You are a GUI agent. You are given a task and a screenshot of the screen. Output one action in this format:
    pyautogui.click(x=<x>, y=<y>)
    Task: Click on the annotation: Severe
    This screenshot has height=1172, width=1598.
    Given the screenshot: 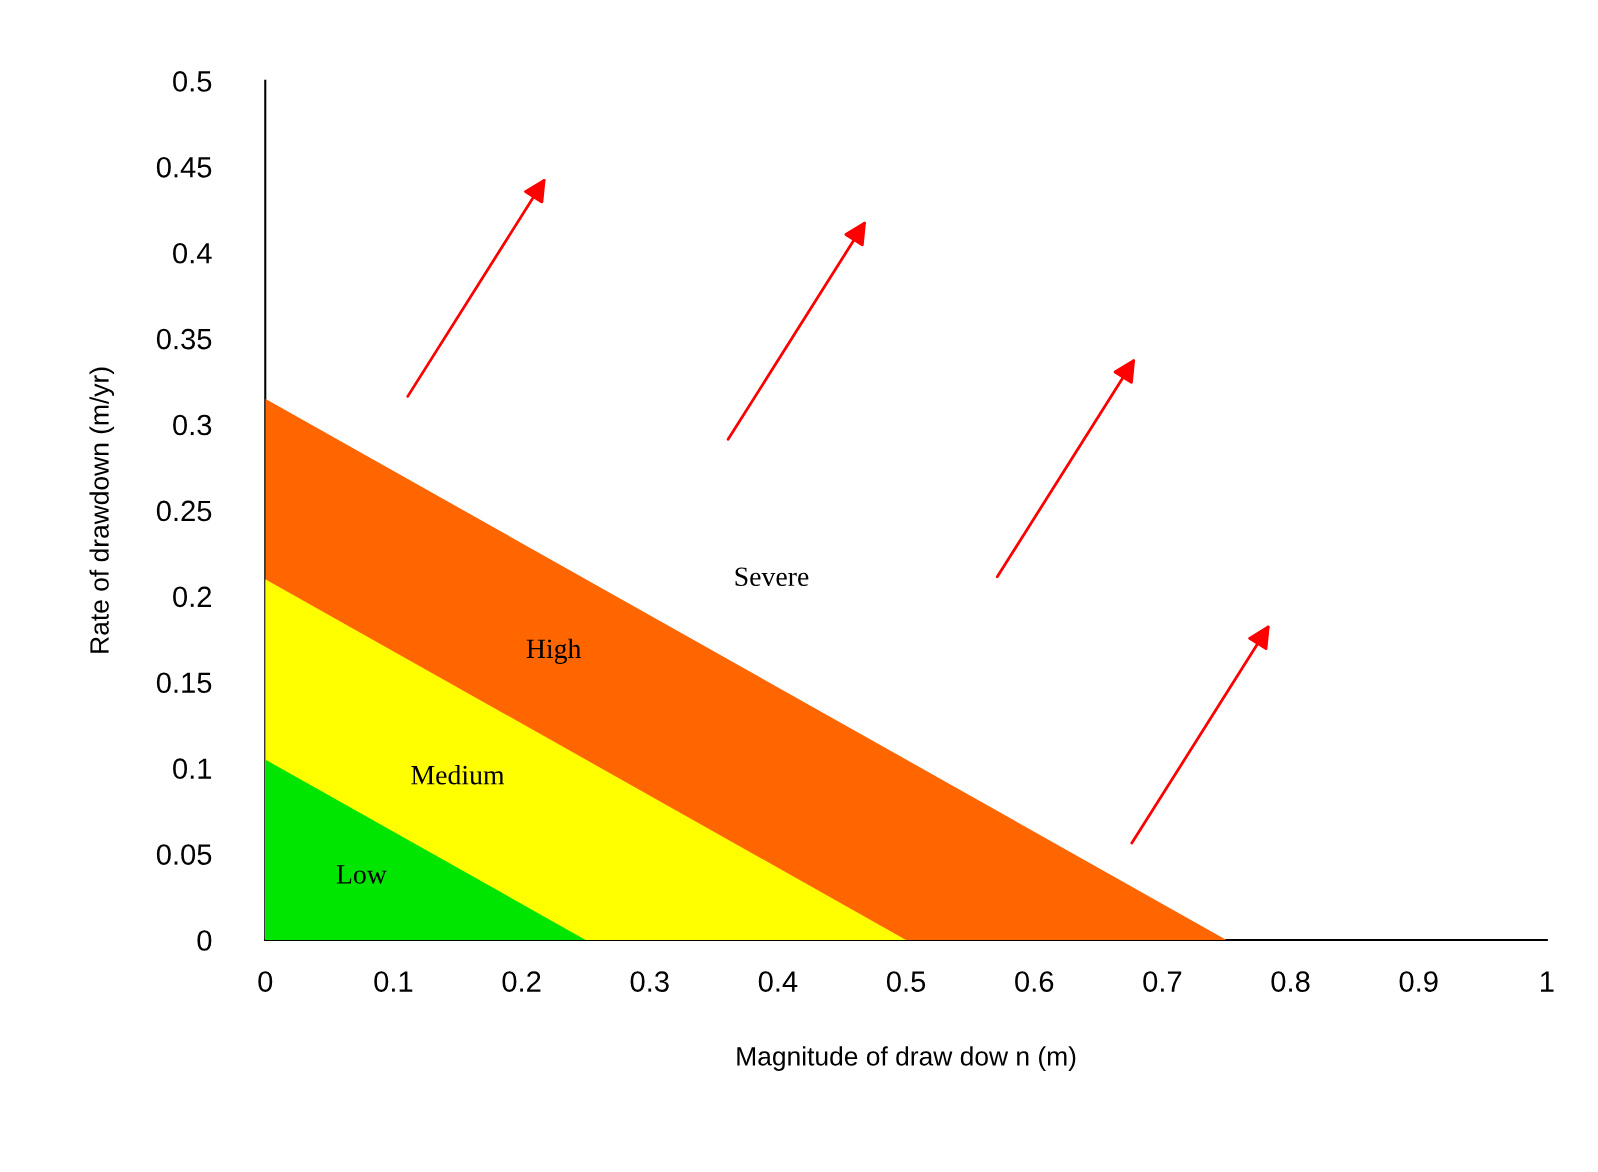 What is the action you would take?
    pyautogui.click(x=772, y=577)
    